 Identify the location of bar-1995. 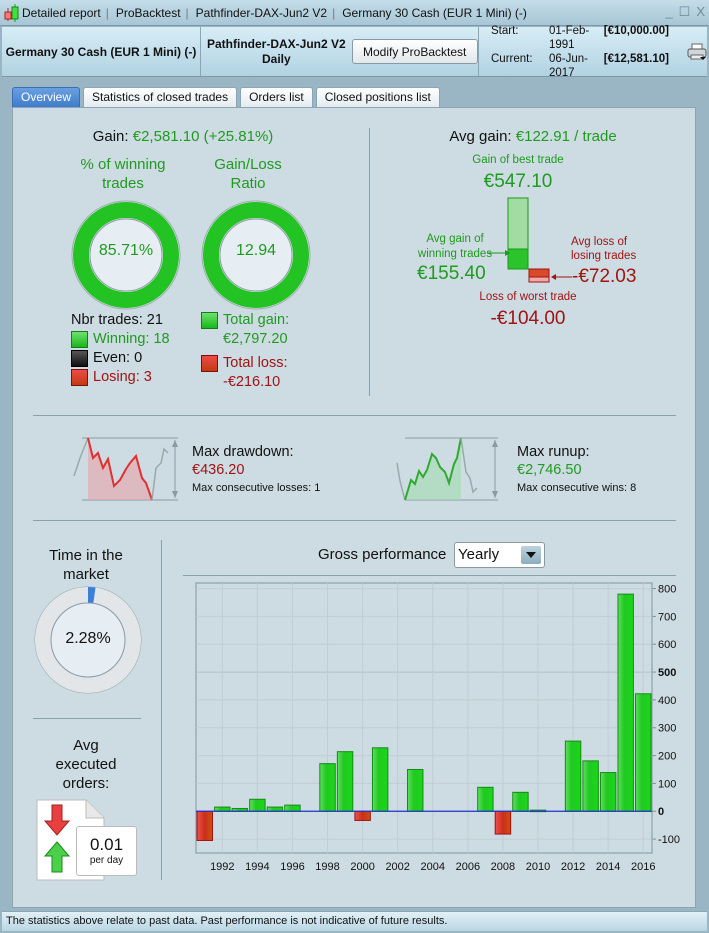
(275, 809).